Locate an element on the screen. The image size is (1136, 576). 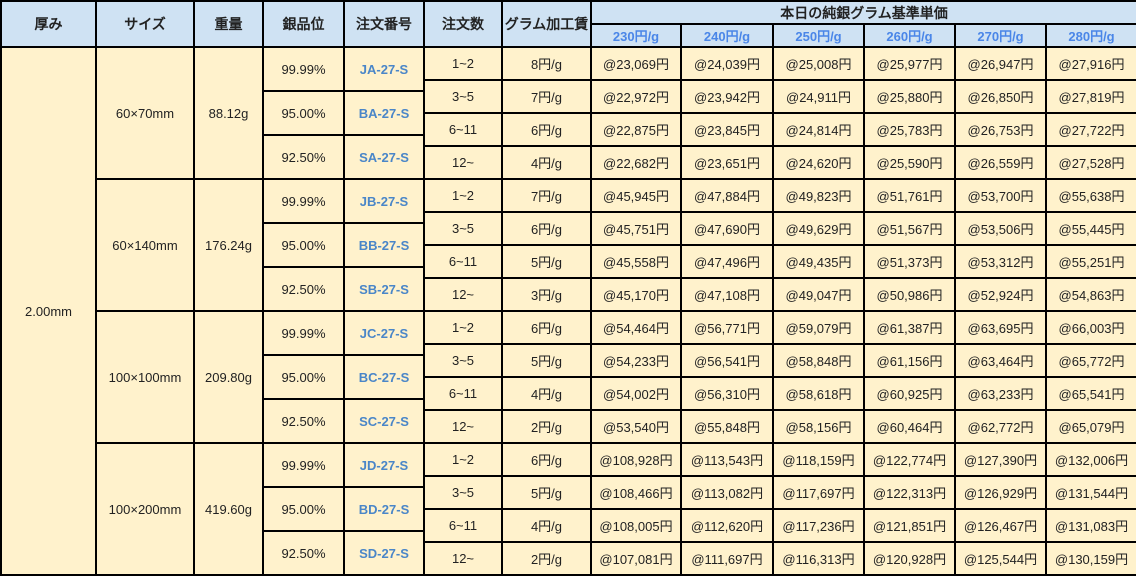
price-cell: @121,851円 is located at coordinates (909, 525).